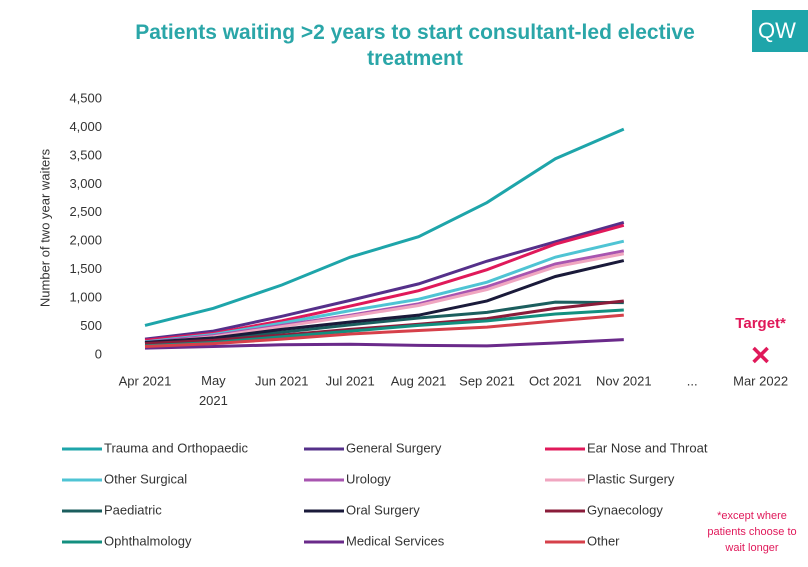 This screenshot has height=567, width=808. Describe the element at coordinates (85, 240) in the screenshot. I see `y-tick-label: 2,000` at that location.